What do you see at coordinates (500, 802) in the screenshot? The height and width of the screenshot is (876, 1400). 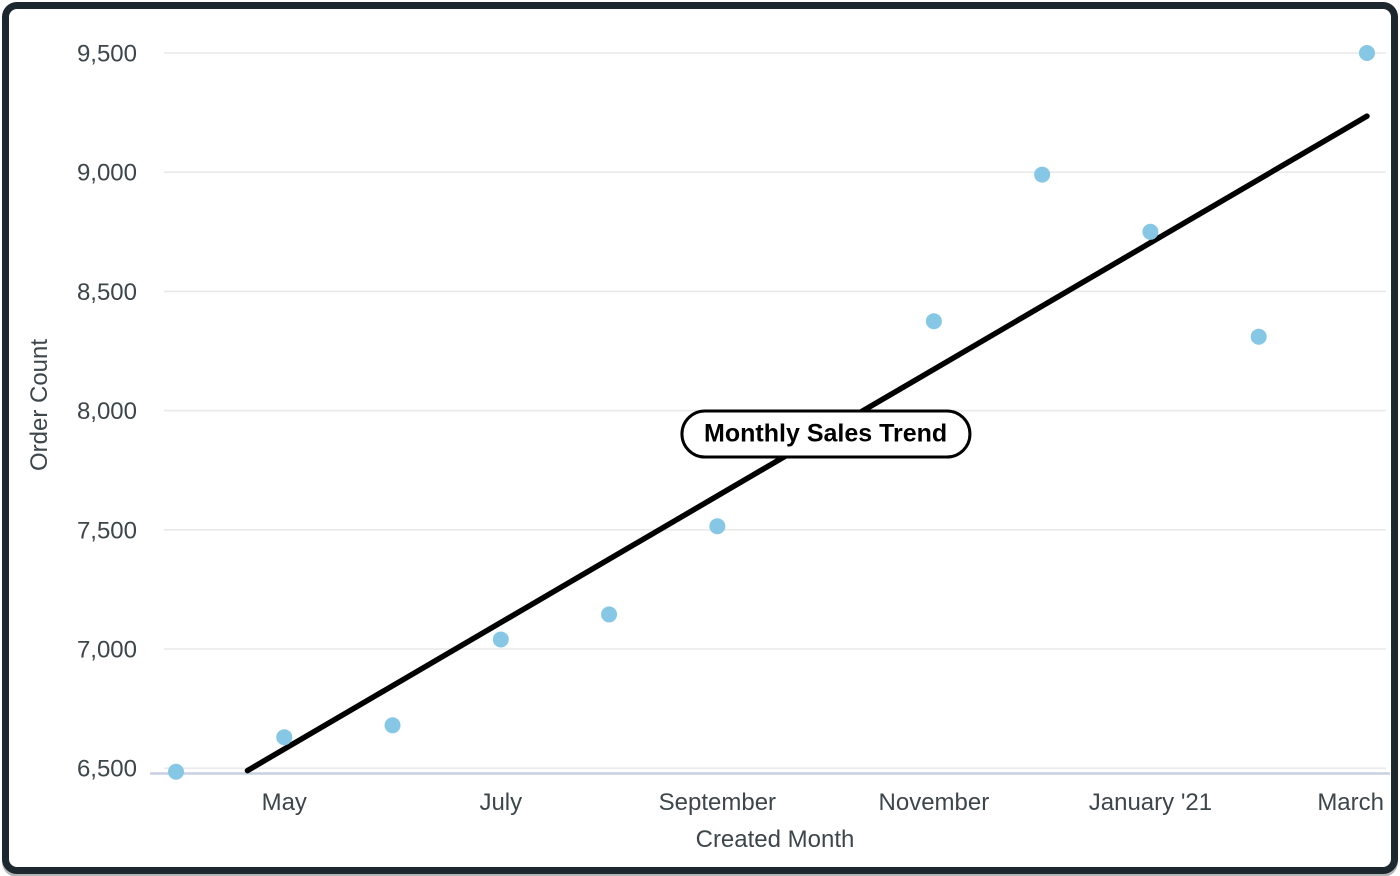 I see `x-tick-label: July` at bounding box center [500, 802].